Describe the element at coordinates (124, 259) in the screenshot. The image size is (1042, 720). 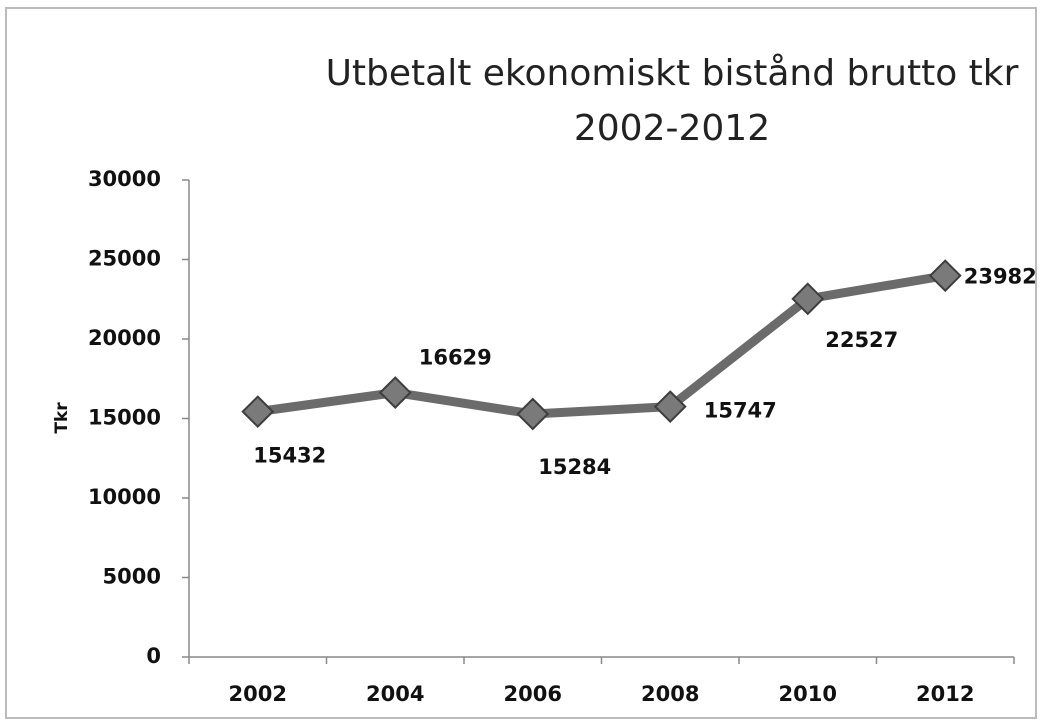
I see `y-tick-label: 25000` at that location.